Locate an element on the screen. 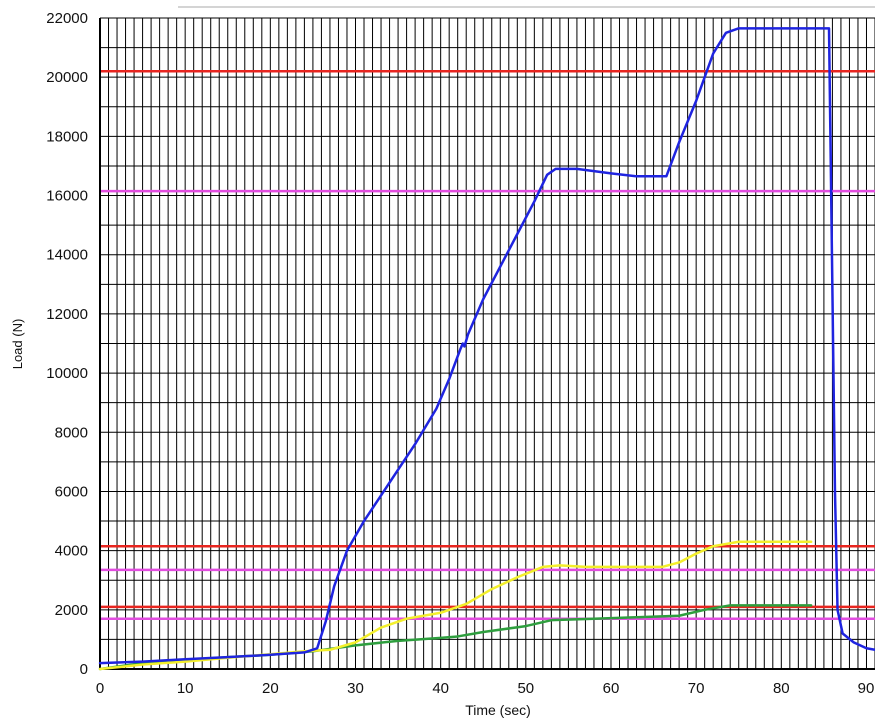 This screenshot has height=725, width=875. x-tick-label: 0 is located at coordinates (100, 688).